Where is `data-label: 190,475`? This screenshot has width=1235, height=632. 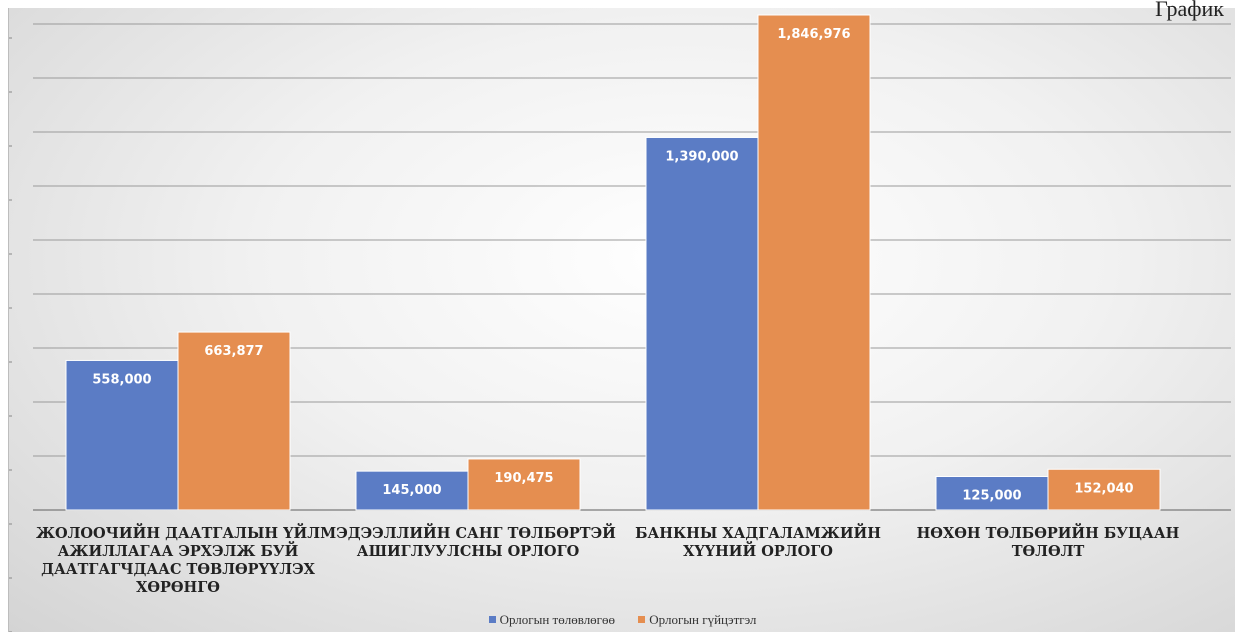
data-label: 190,475 is located at coordinates (523, 478).